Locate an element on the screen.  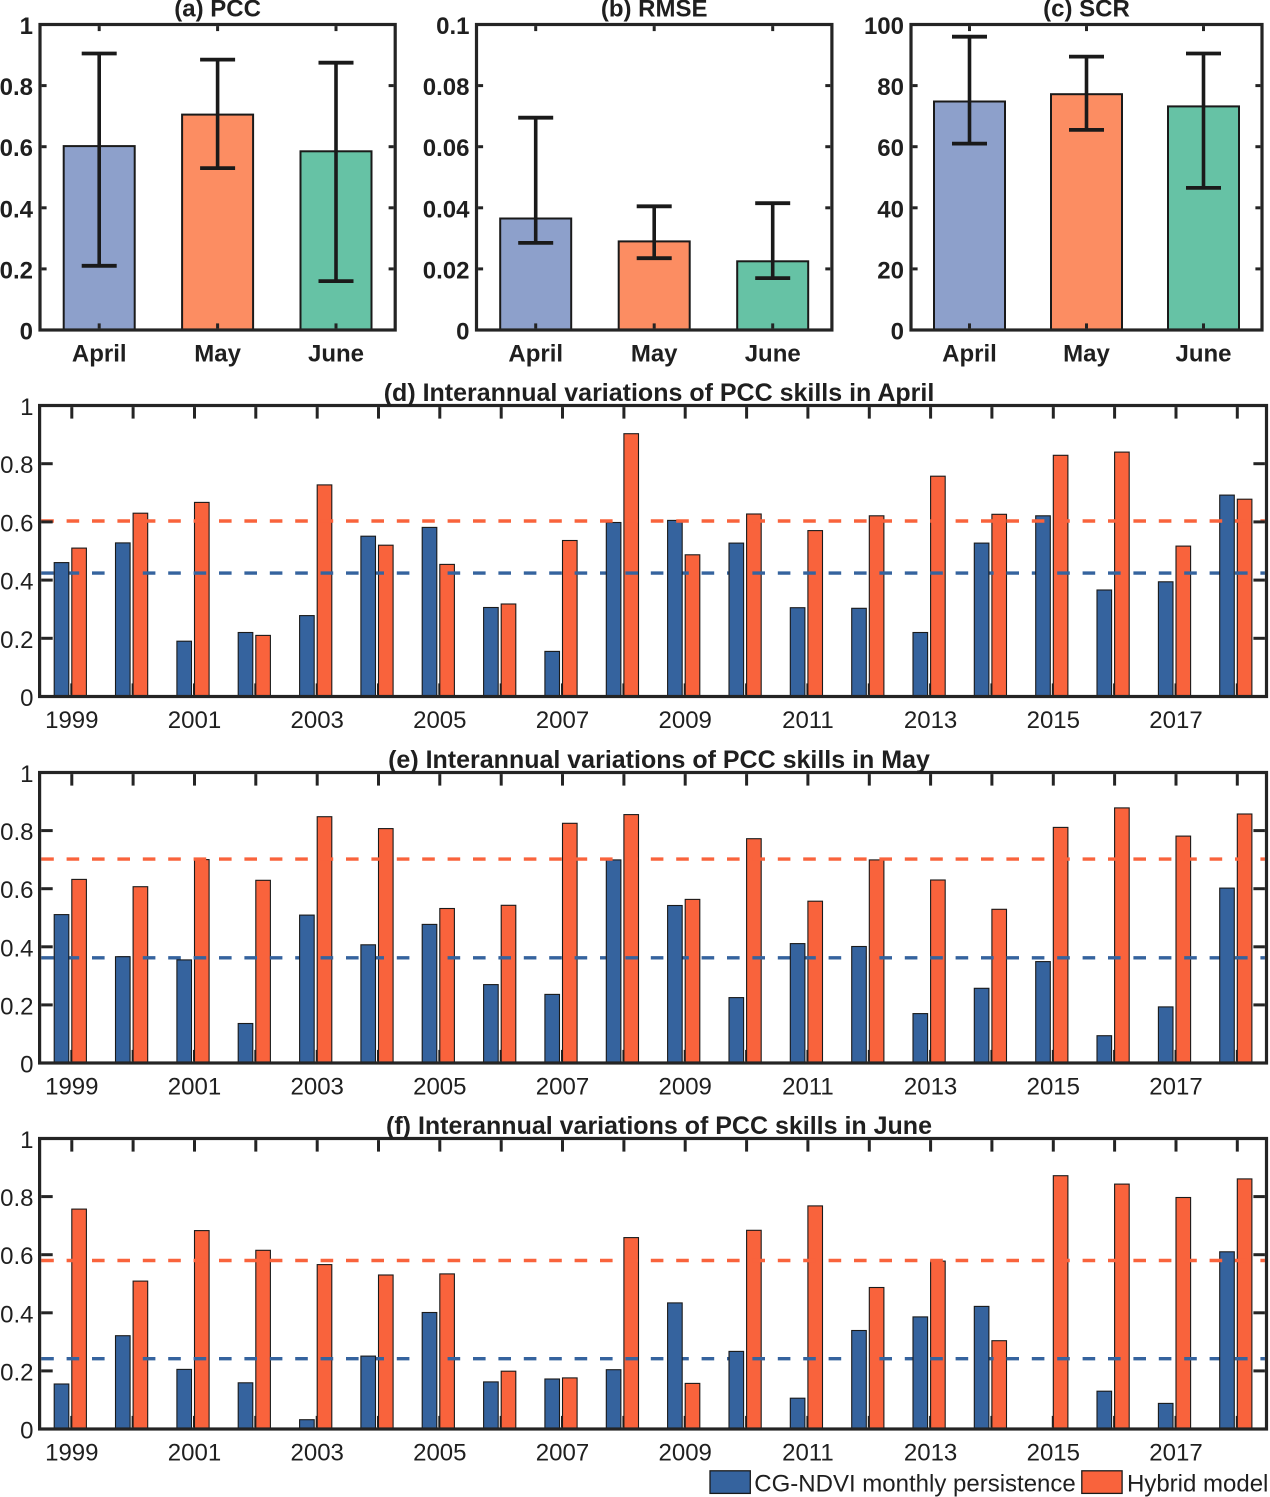
svg-text: 0.06 is located at coordinates (446, 148).